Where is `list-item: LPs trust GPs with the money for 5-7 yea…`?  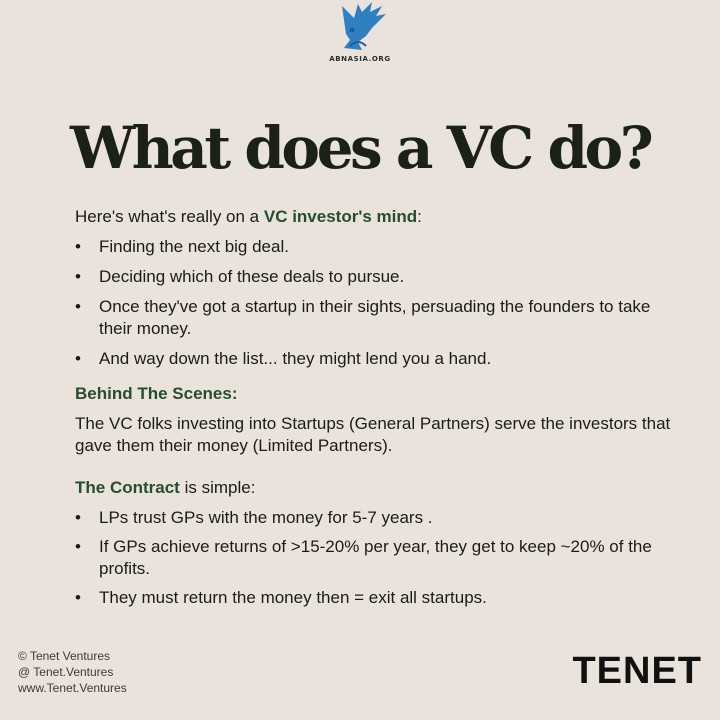
list-item: LPs trust GPs with the money for 5-7 yea… is located at coordinates (375, 518).